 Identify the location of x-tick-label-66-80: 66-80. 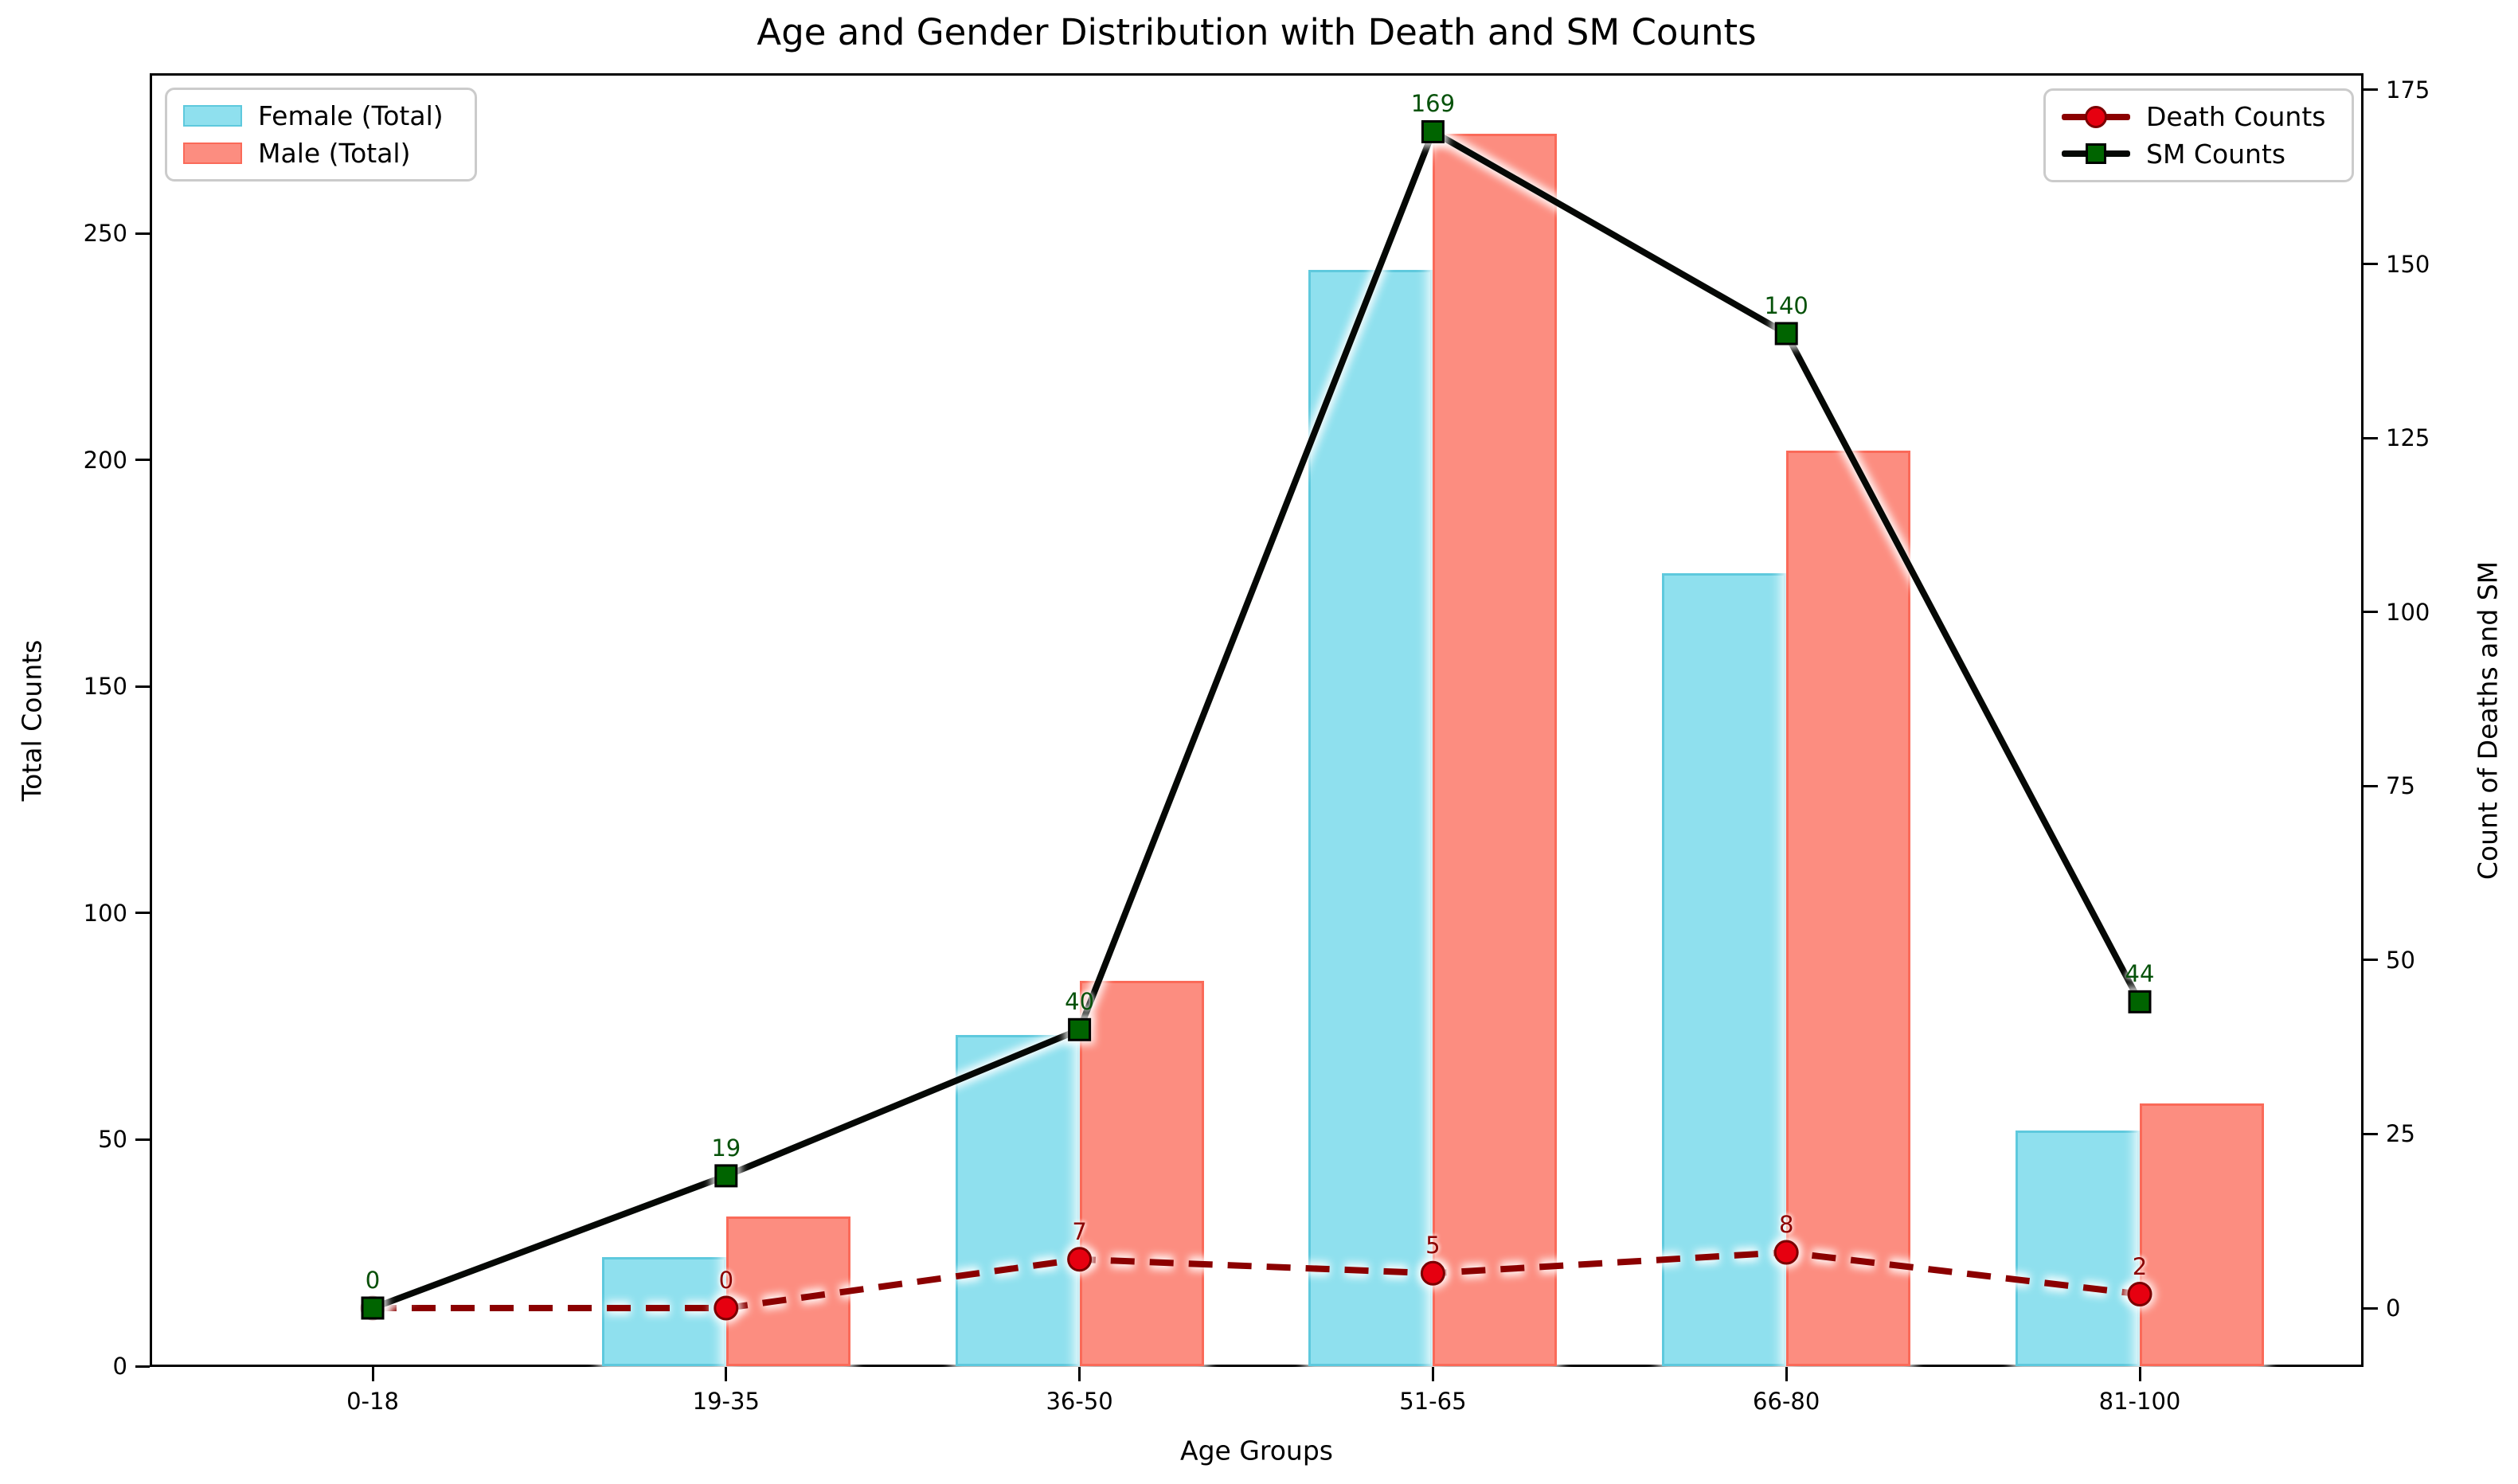
(1787, 1401).